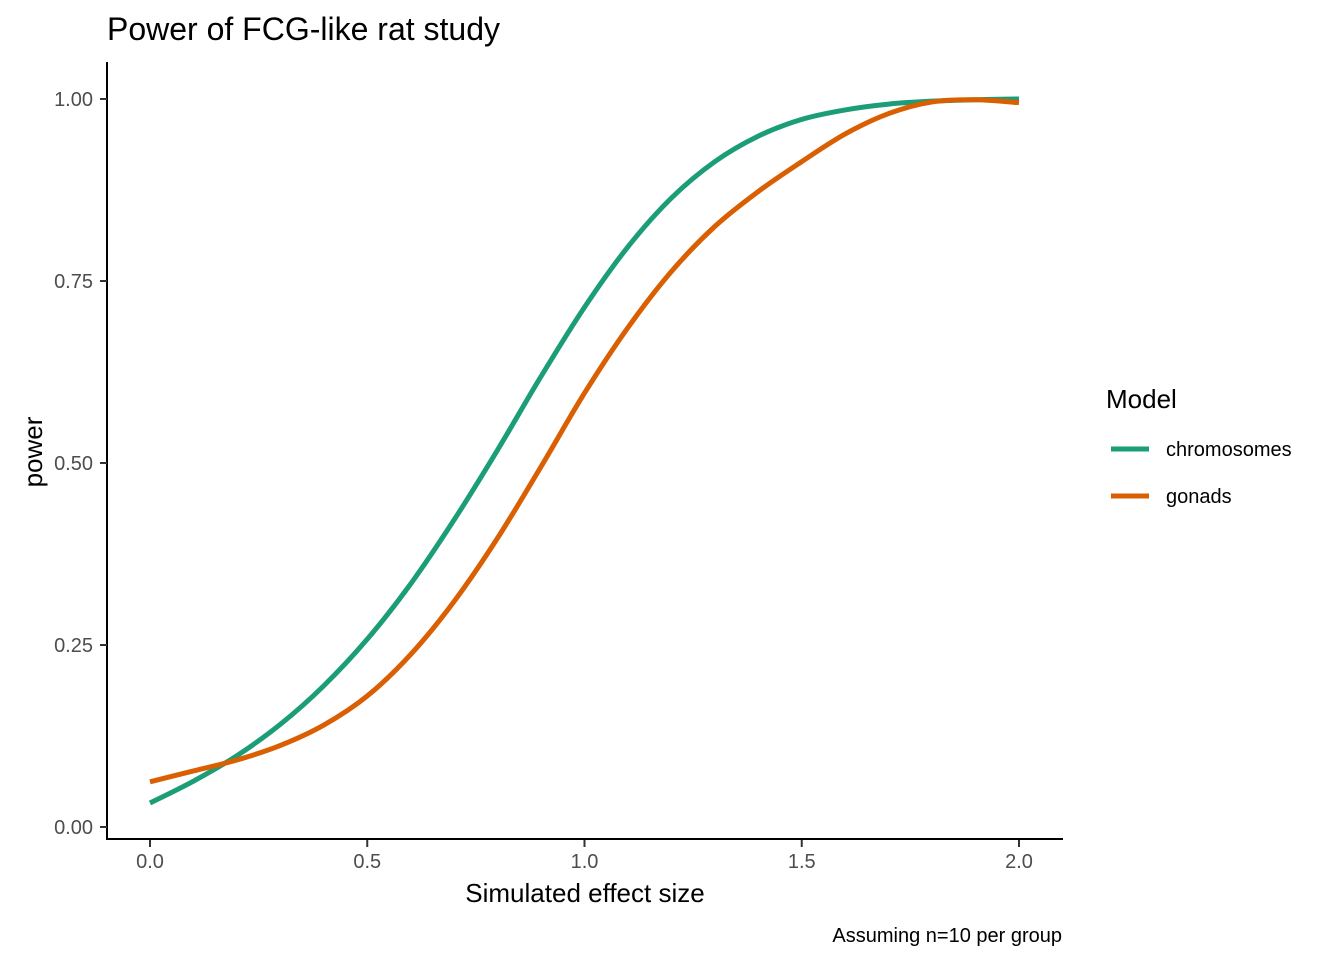  What do you see at coordinates (73, 464) in the screenshot?
I see `y-tick-label: 0.50` at bounding box center [73, 464].